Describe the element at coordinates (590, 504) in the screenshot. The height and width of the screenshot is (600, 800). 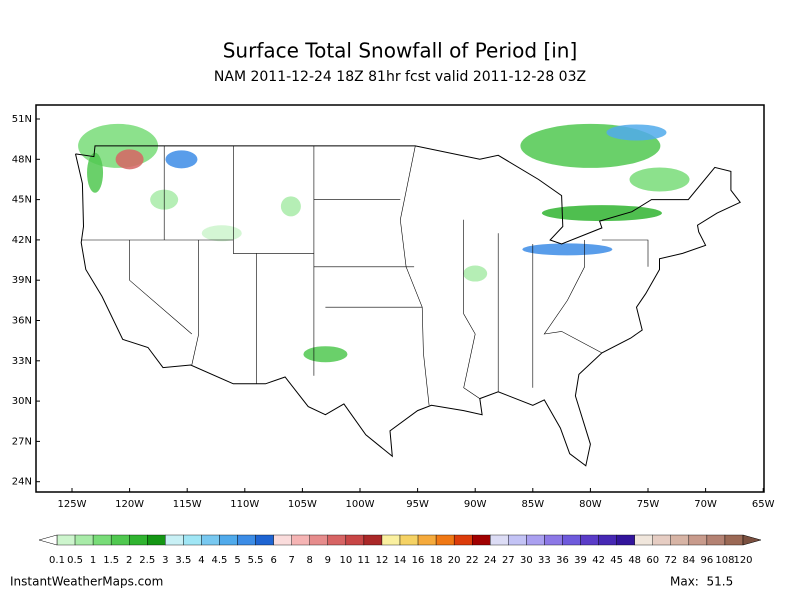
I see `lon-label: 80W` at that location.